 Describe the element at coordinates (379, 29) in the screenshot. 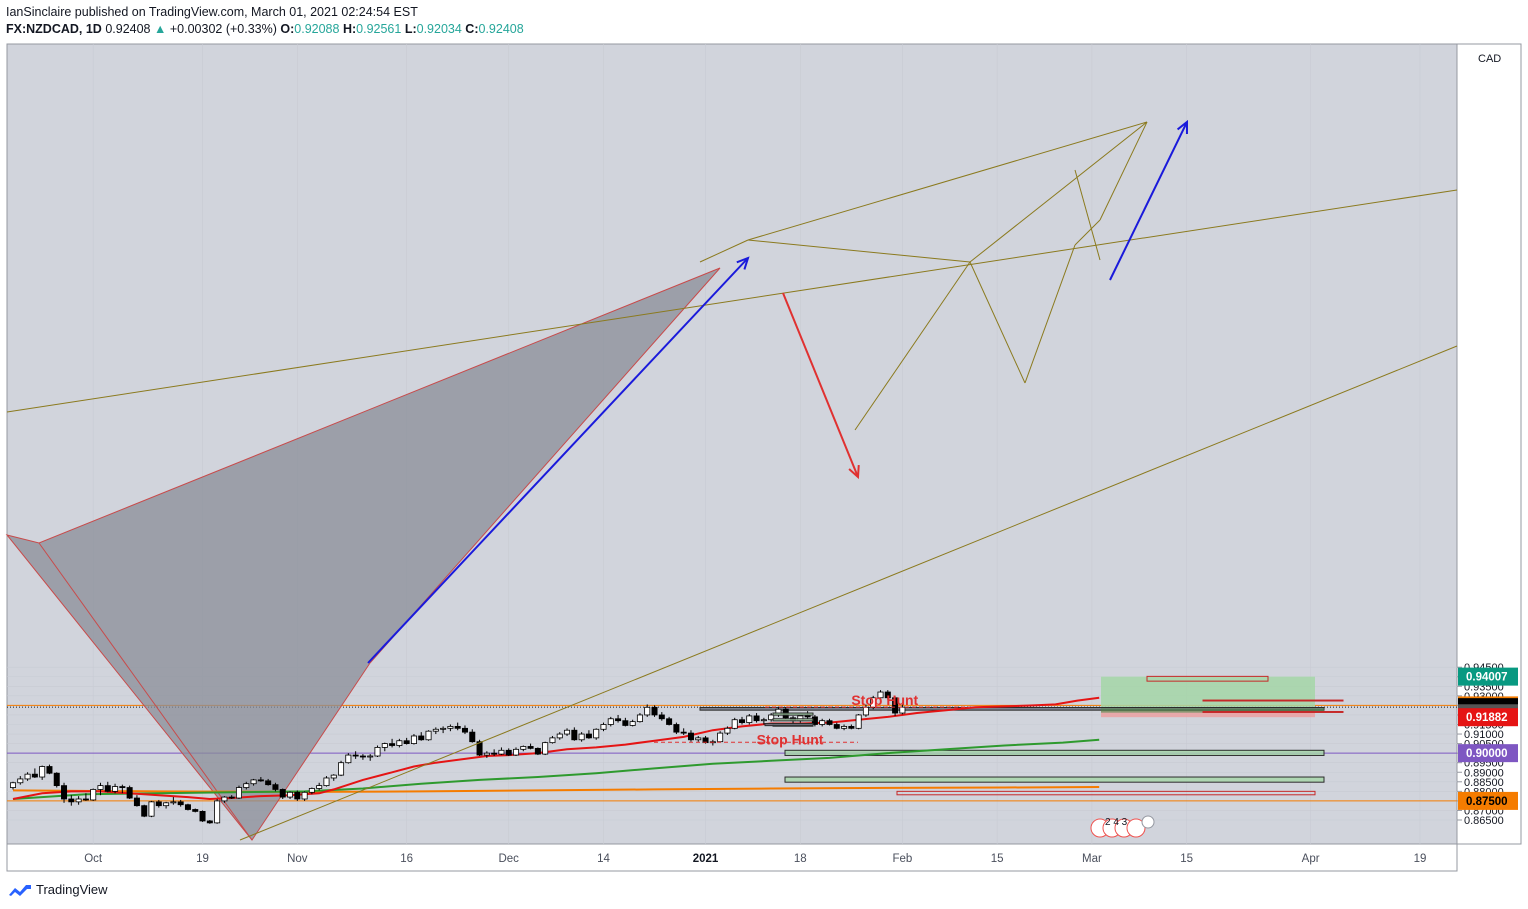

I see `high-value: 0.92561` at that location.